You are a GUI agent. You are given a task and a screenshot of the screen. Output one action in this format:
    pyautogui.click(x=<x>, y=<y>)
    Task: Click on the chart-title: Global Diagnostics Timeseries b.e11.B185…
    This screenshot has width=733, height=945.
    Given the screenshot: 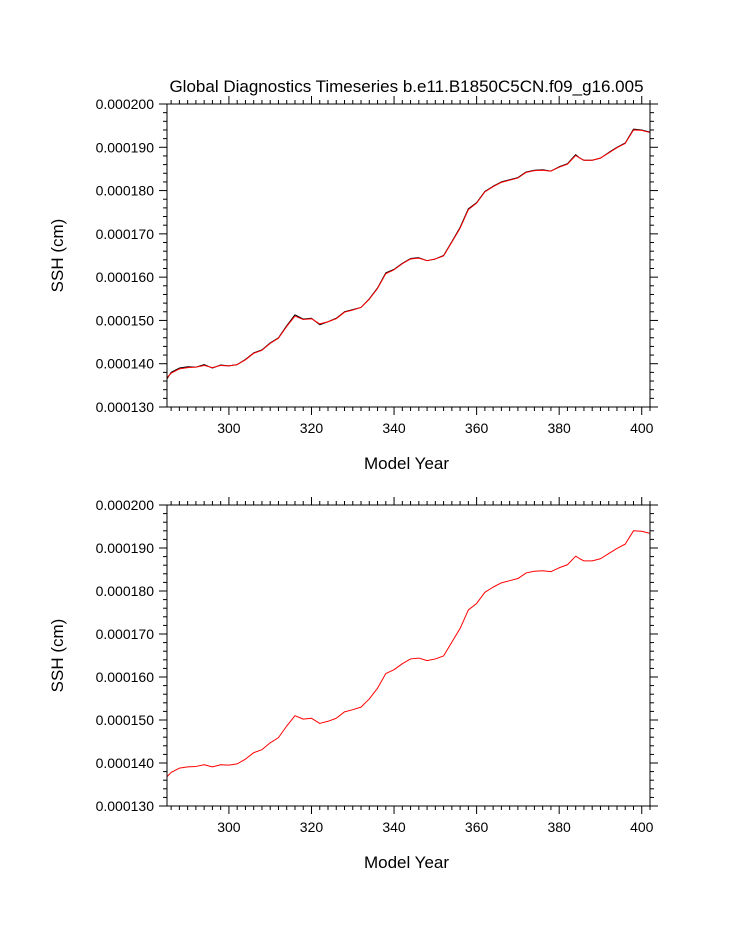 What is the action you would take?
    pyautogui.click(x=406, y=86)
    